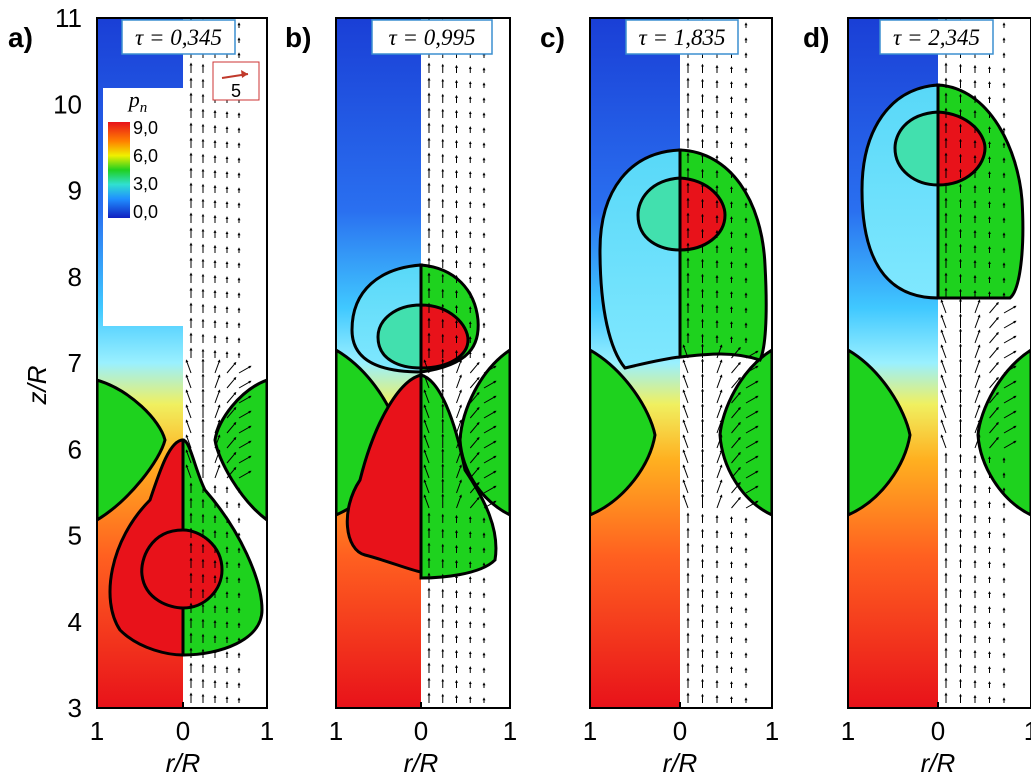  Describe the element at coordinates (552, 37) in the screenshot. I see `panel-letter: c)` at that location.